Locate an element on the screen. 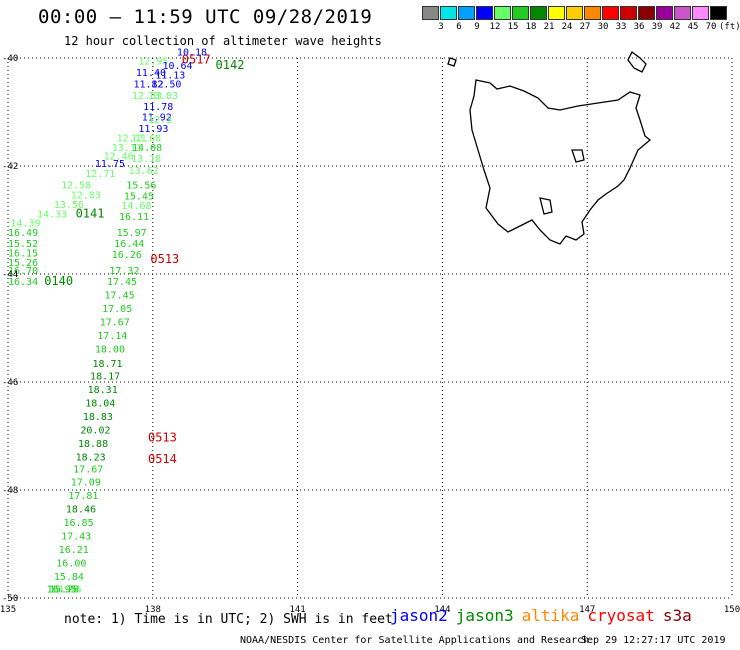  wave-height-value: 18.00 is located at coordinates (110, 349).